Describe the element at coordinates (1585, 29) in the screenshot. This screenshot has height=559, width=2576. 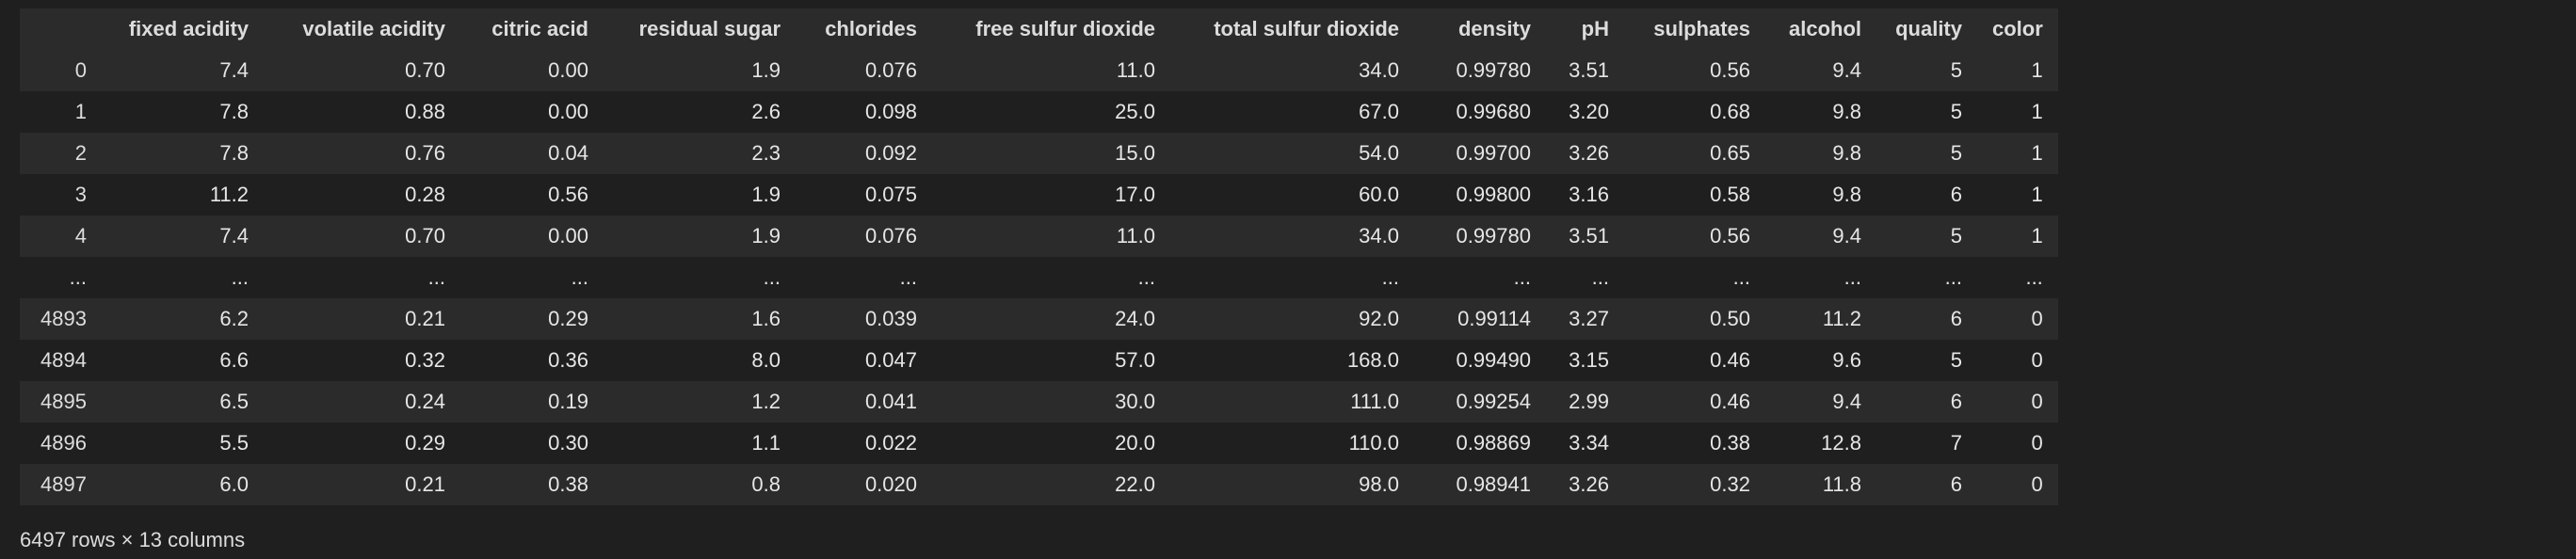
I see `column-header: pH` at that location.